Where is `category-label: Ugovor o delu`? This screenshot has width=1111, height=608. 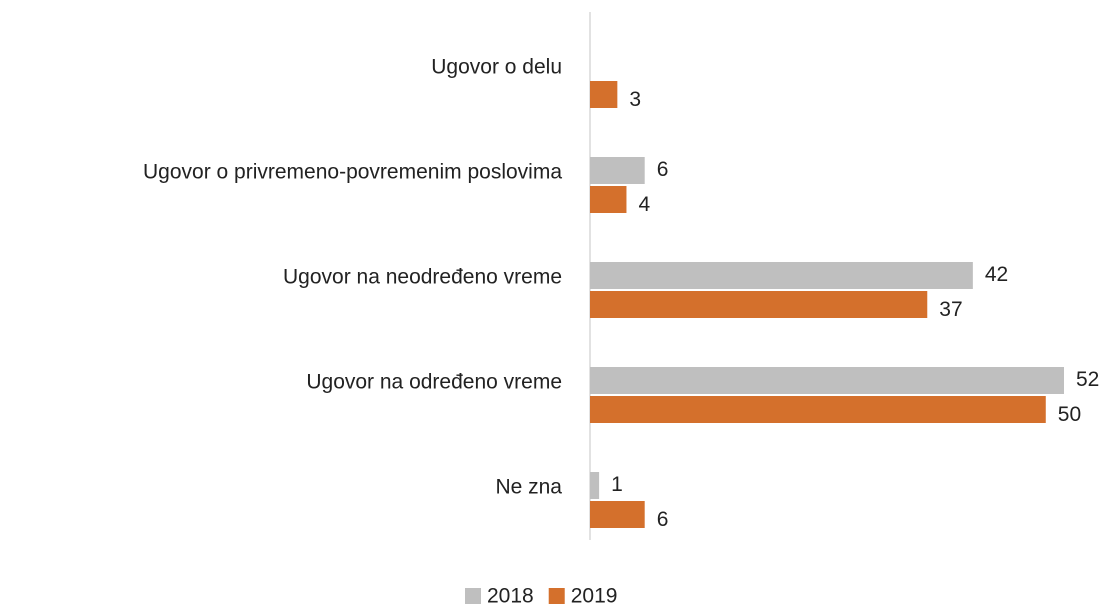
category-label: Ugovor o delu is located at coordinates (496, 67).